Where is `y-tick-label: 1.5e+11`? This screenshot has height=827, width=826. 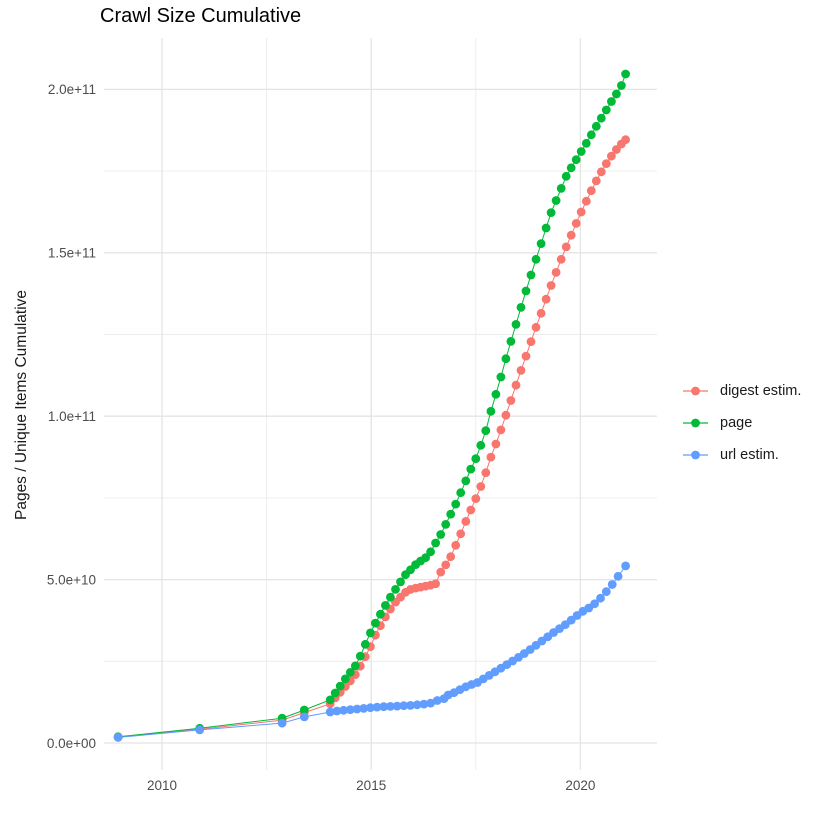 y-tick-label: 1.5e+11 is located at coordinates (72, 253).